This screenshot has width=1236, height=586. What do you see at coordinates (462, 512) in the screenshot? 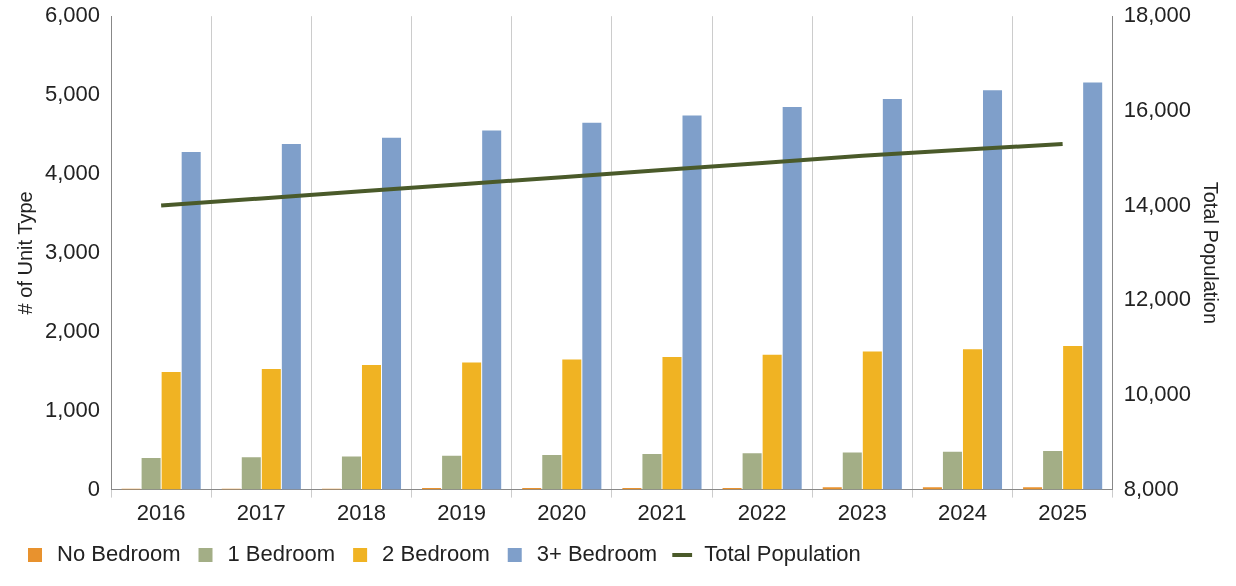
I see `x-tick-label: 2019` at bounding box center [462, 512].